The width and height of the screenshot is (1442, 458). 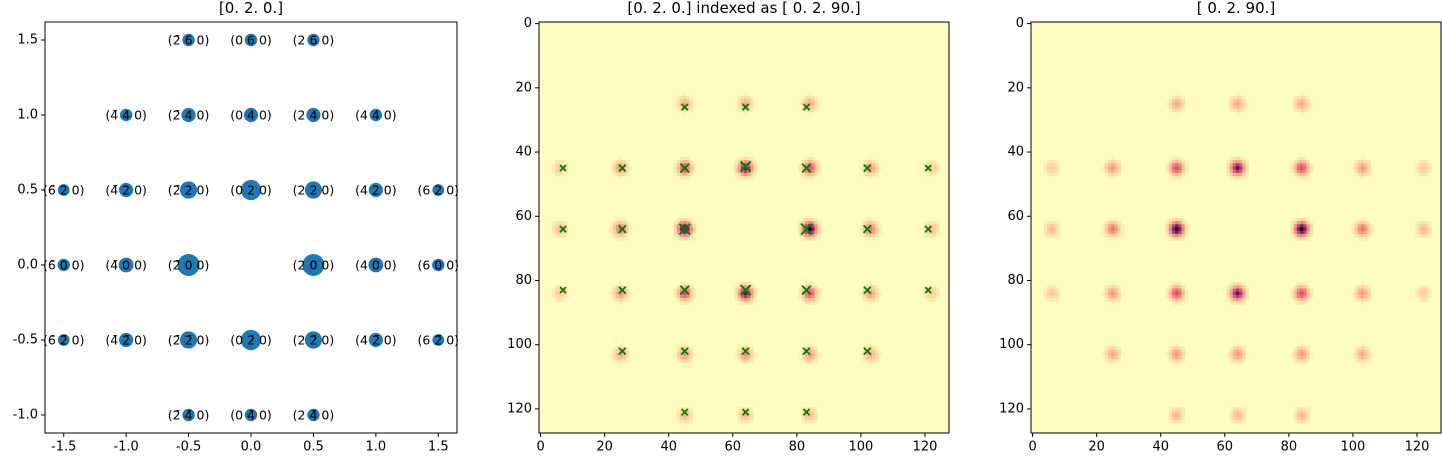 I want to click on x-tick-label: 0.5, so click(x=313, y=447).